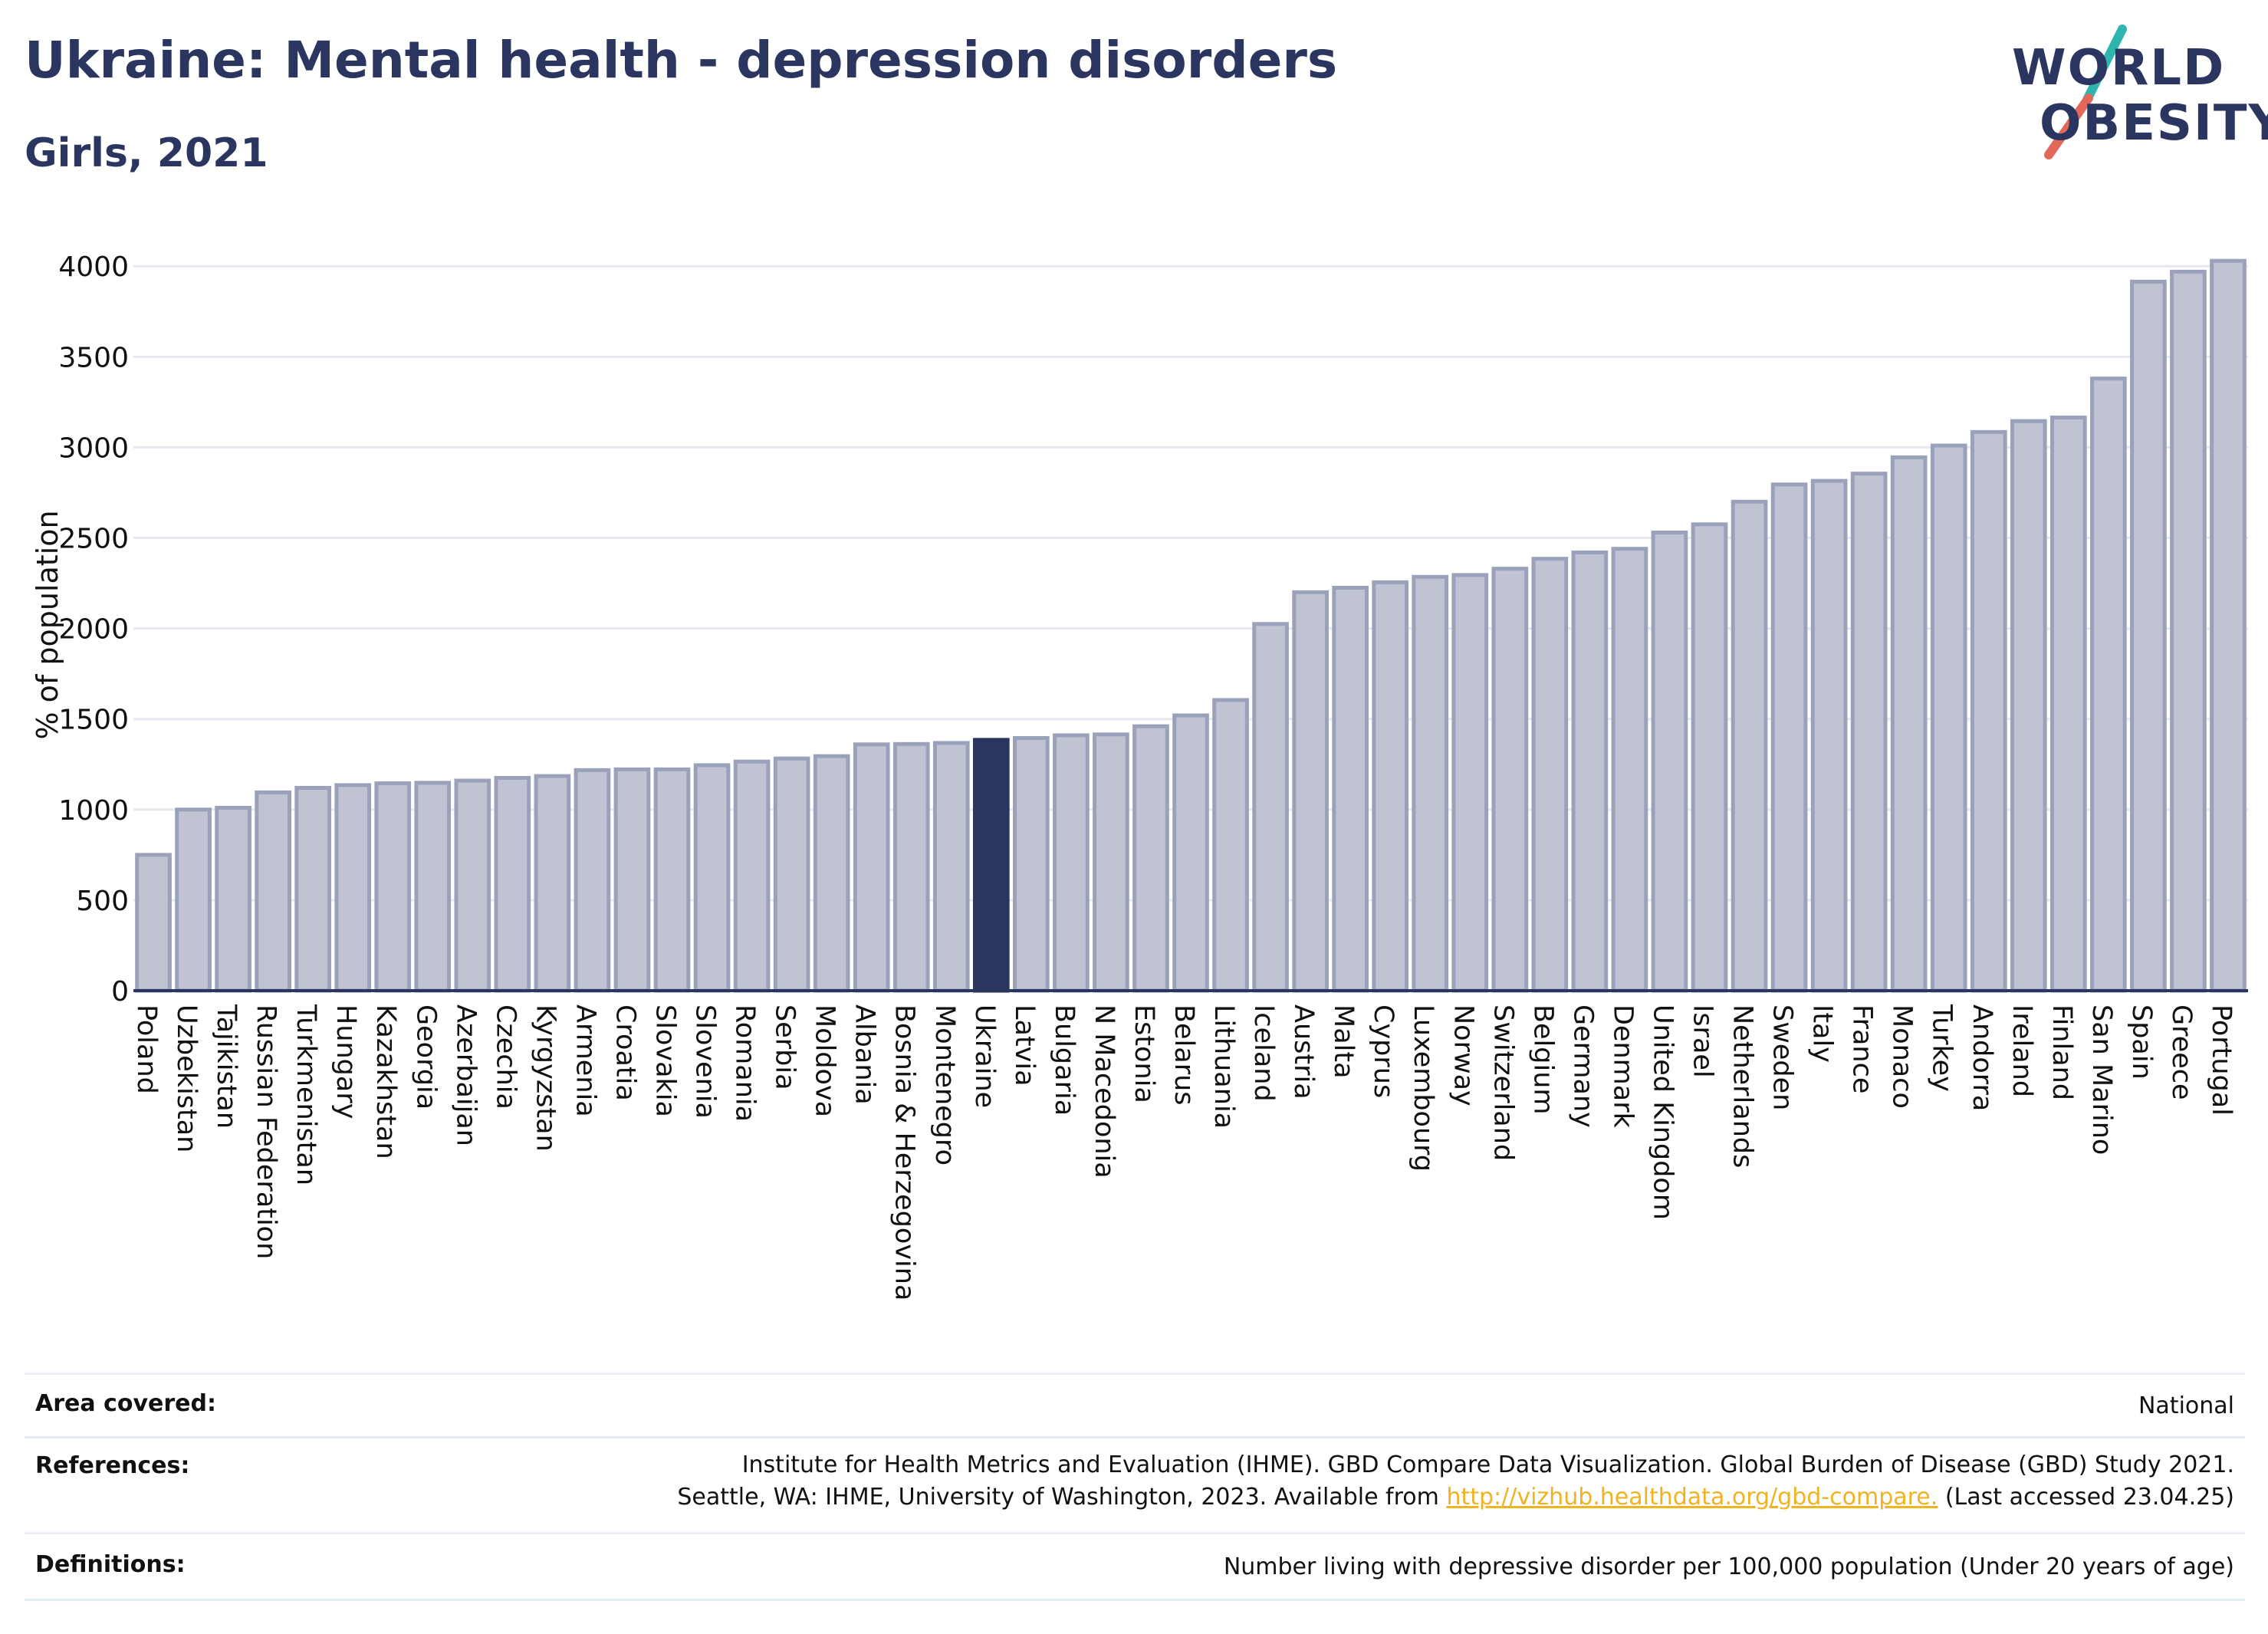 The height and width of the screenshot is (1634, 2268). I want to click on bar-norway, so click(1470, 783).